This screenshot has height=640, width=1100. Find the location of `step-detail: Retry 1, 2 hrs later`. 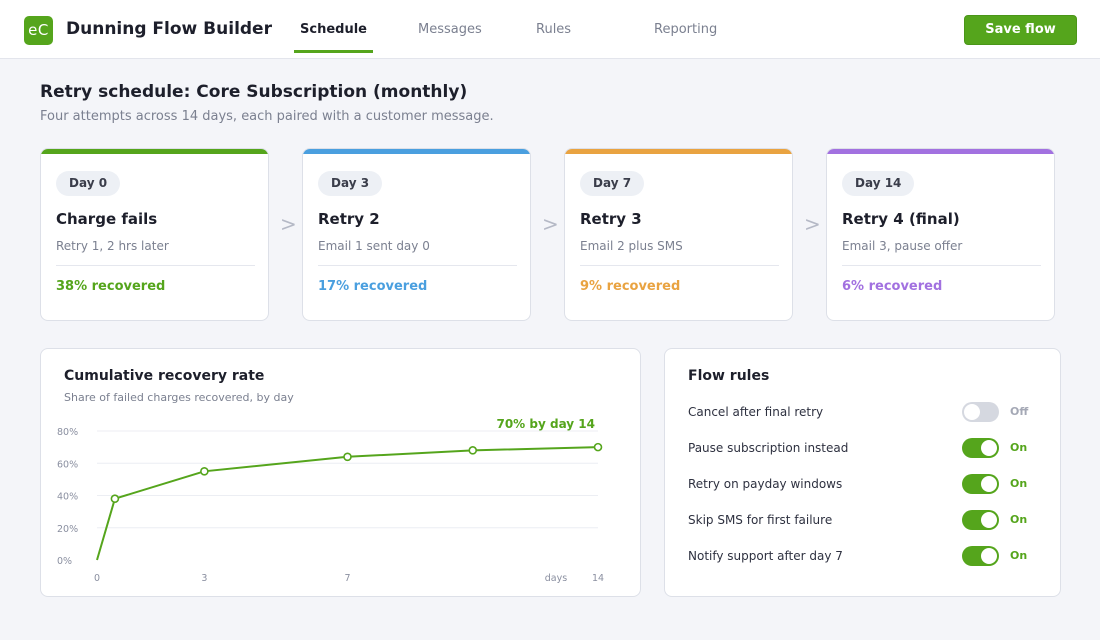

step-detail: Retry 1, 2 hrs later is located at coordinates (112, 246).